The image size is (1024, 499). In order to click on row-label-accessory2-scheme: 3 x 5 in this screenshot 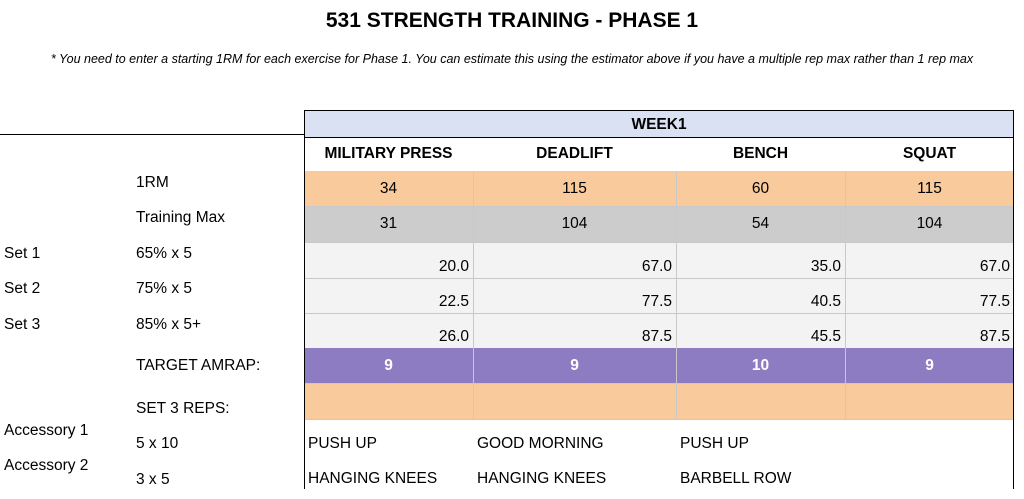, I will do `click(153, 479)`.